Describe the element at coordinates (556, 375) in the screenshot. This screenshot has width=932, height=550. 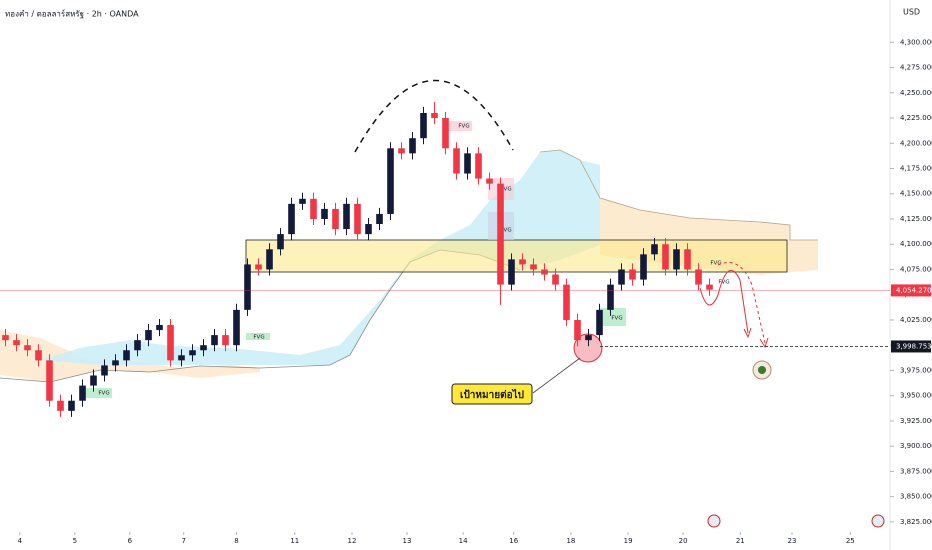
I see `pointer-line` at that location.